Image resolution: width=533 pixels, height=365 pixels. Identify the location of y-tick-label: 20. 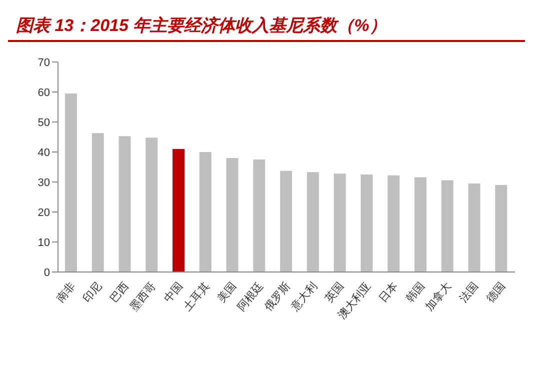
(44, 212).